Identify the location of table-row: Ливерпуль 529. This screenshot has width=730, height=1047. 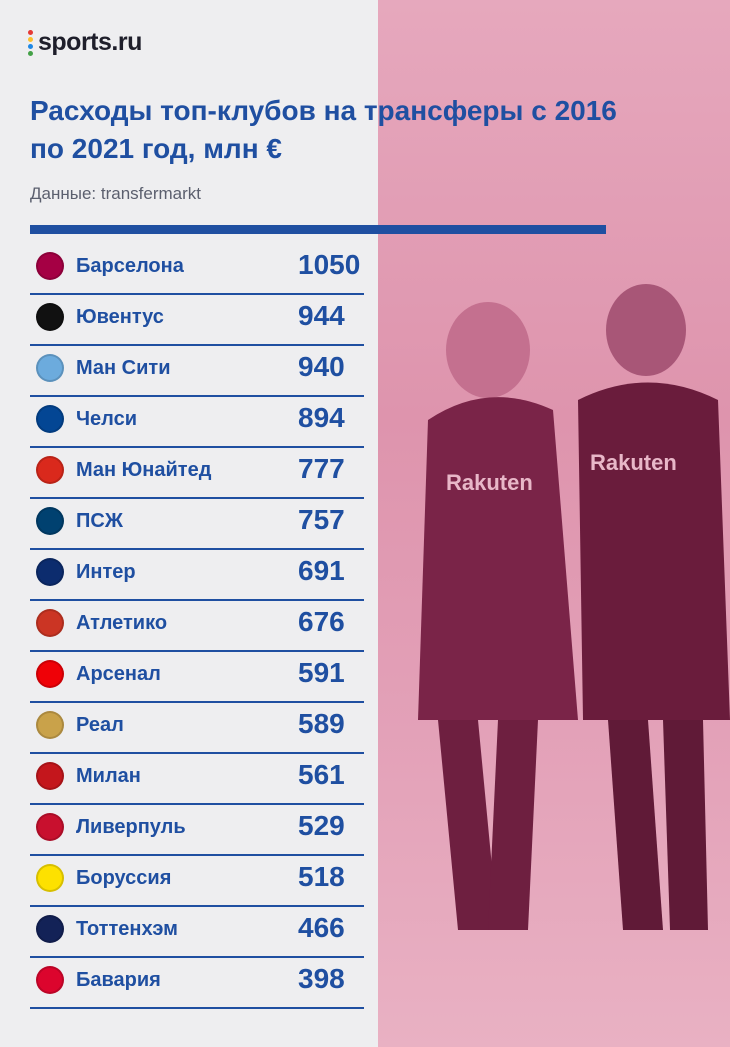
(197, 830).